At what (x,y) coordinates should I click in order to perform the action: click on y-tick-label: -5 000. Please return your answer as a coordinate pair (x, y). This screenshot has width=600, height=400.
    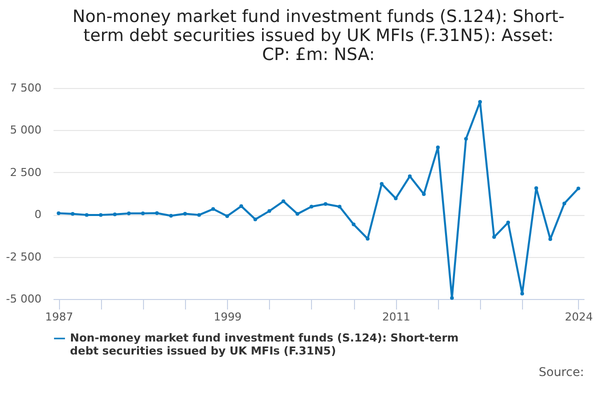
    Looking at the image, I should click on (24, 299).